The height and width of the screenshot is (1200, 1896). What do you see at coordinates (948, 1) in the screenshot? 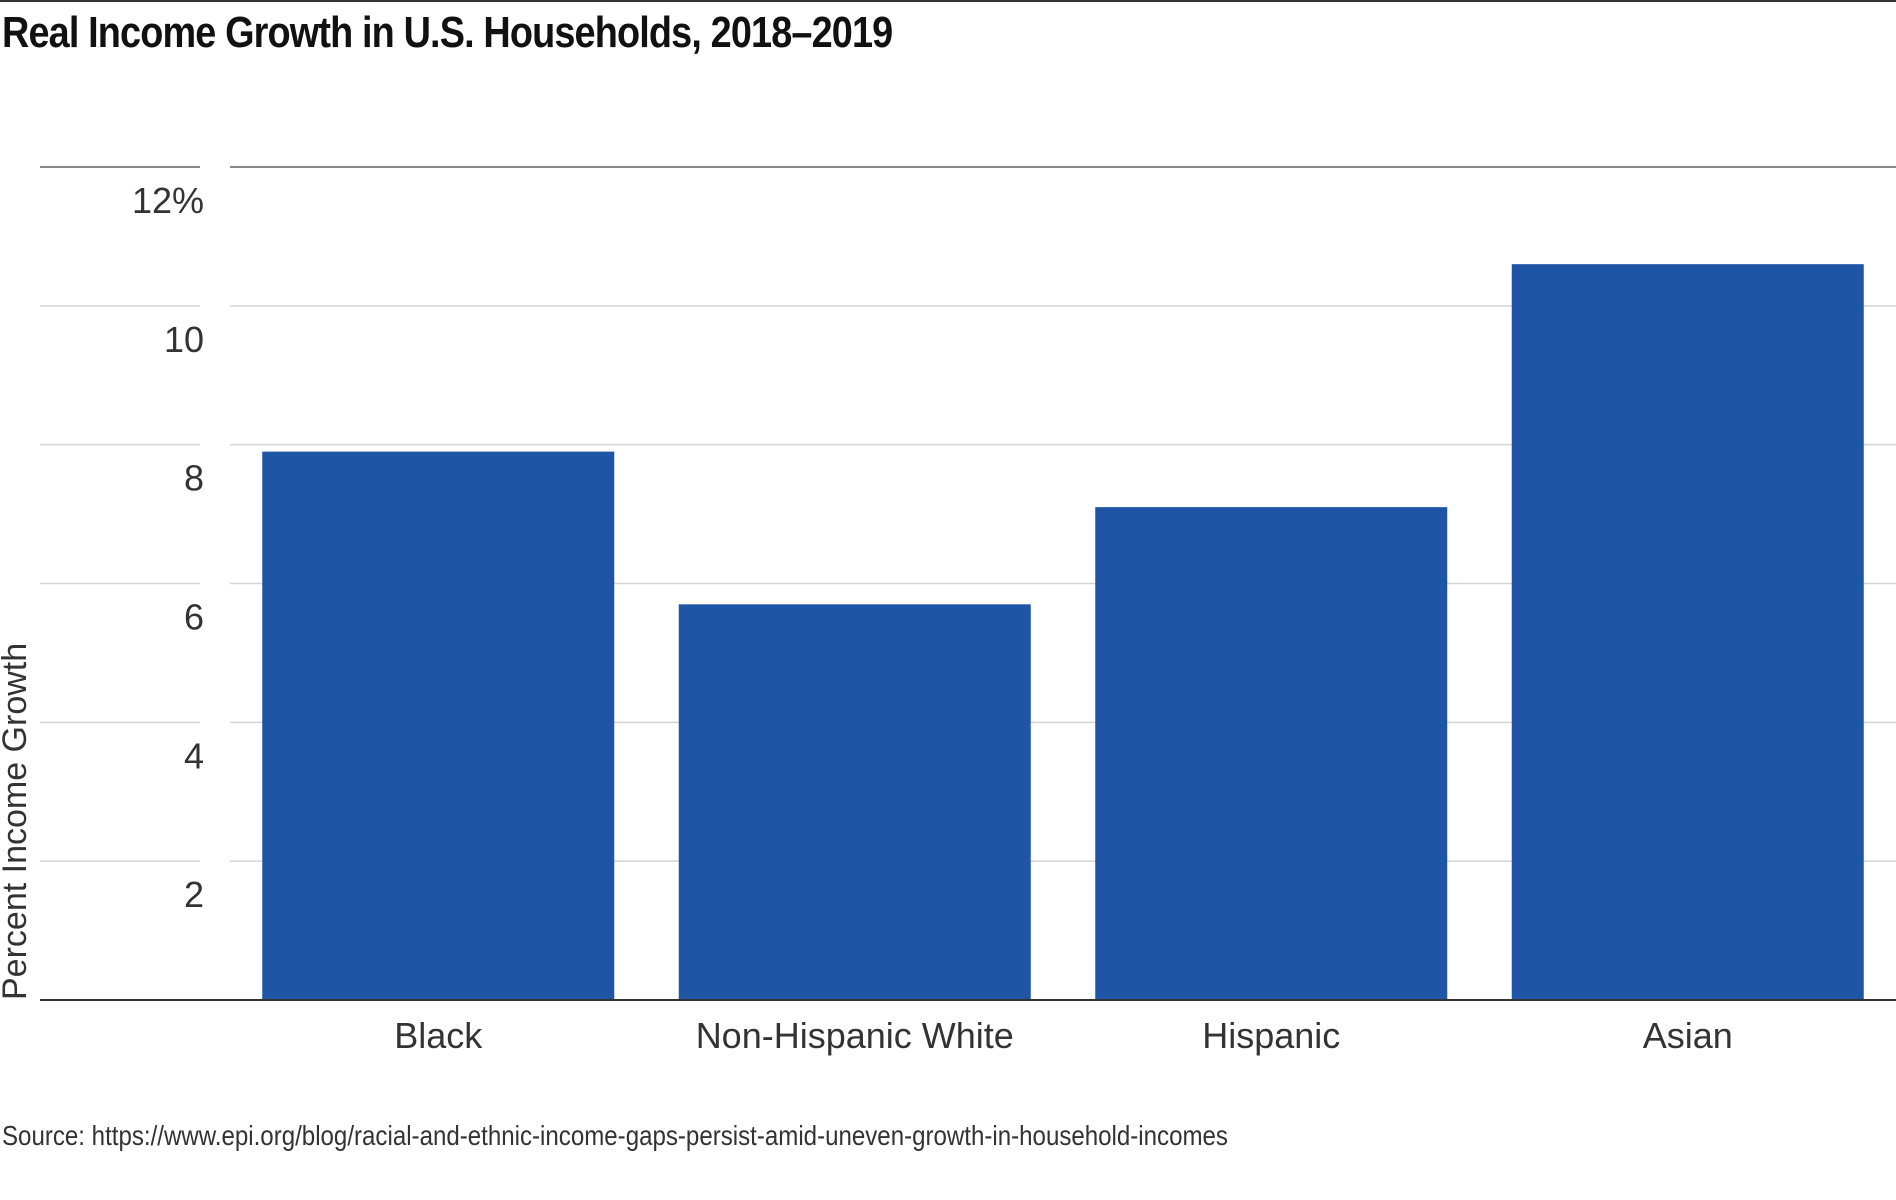
I see `top-rule` at bounding box center [948, 1].